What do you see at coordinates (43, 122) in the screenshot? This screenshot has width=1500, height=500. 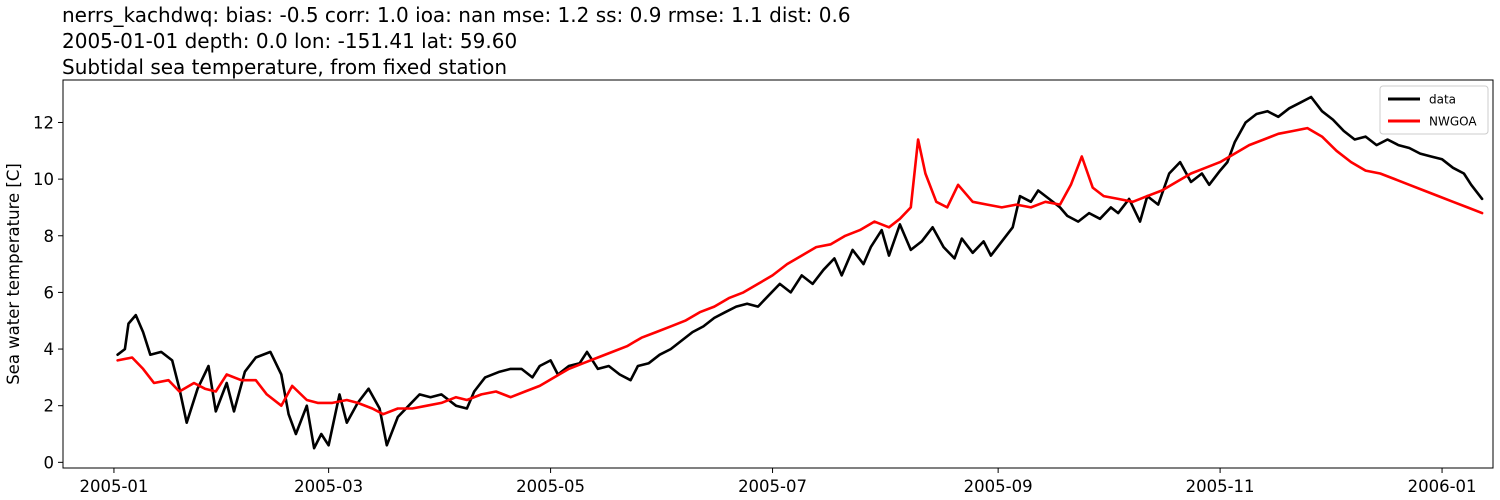 I see `y-tick-label: 12` at bounding box center [43, 122].